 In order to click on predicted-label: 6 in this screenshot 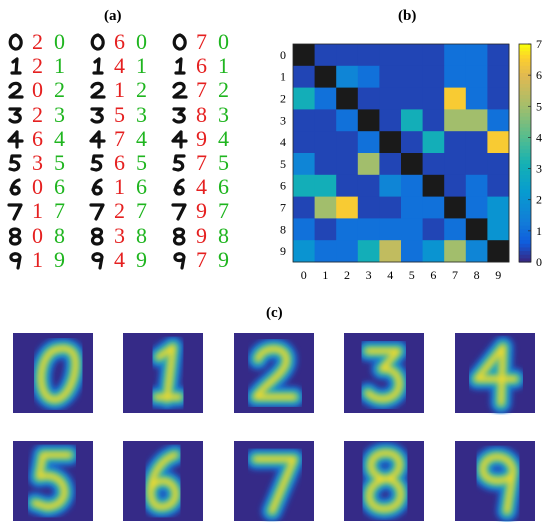, I will do `click(119, 162)`.